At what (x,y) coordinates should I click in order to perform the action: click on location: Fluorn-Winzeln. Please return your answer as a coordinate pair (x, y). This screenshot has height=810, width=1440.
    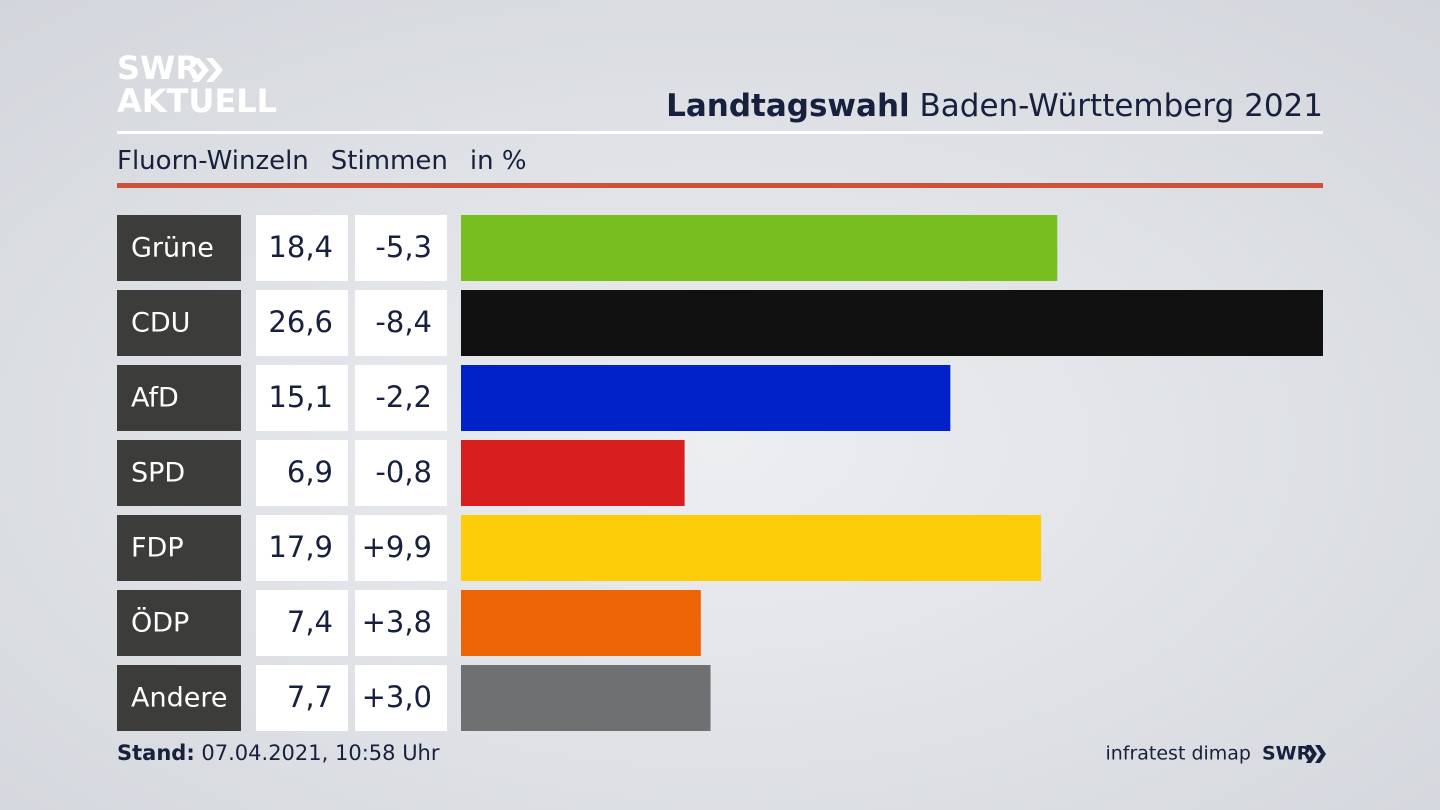
    Looking at the image, I should click on (213, 161).